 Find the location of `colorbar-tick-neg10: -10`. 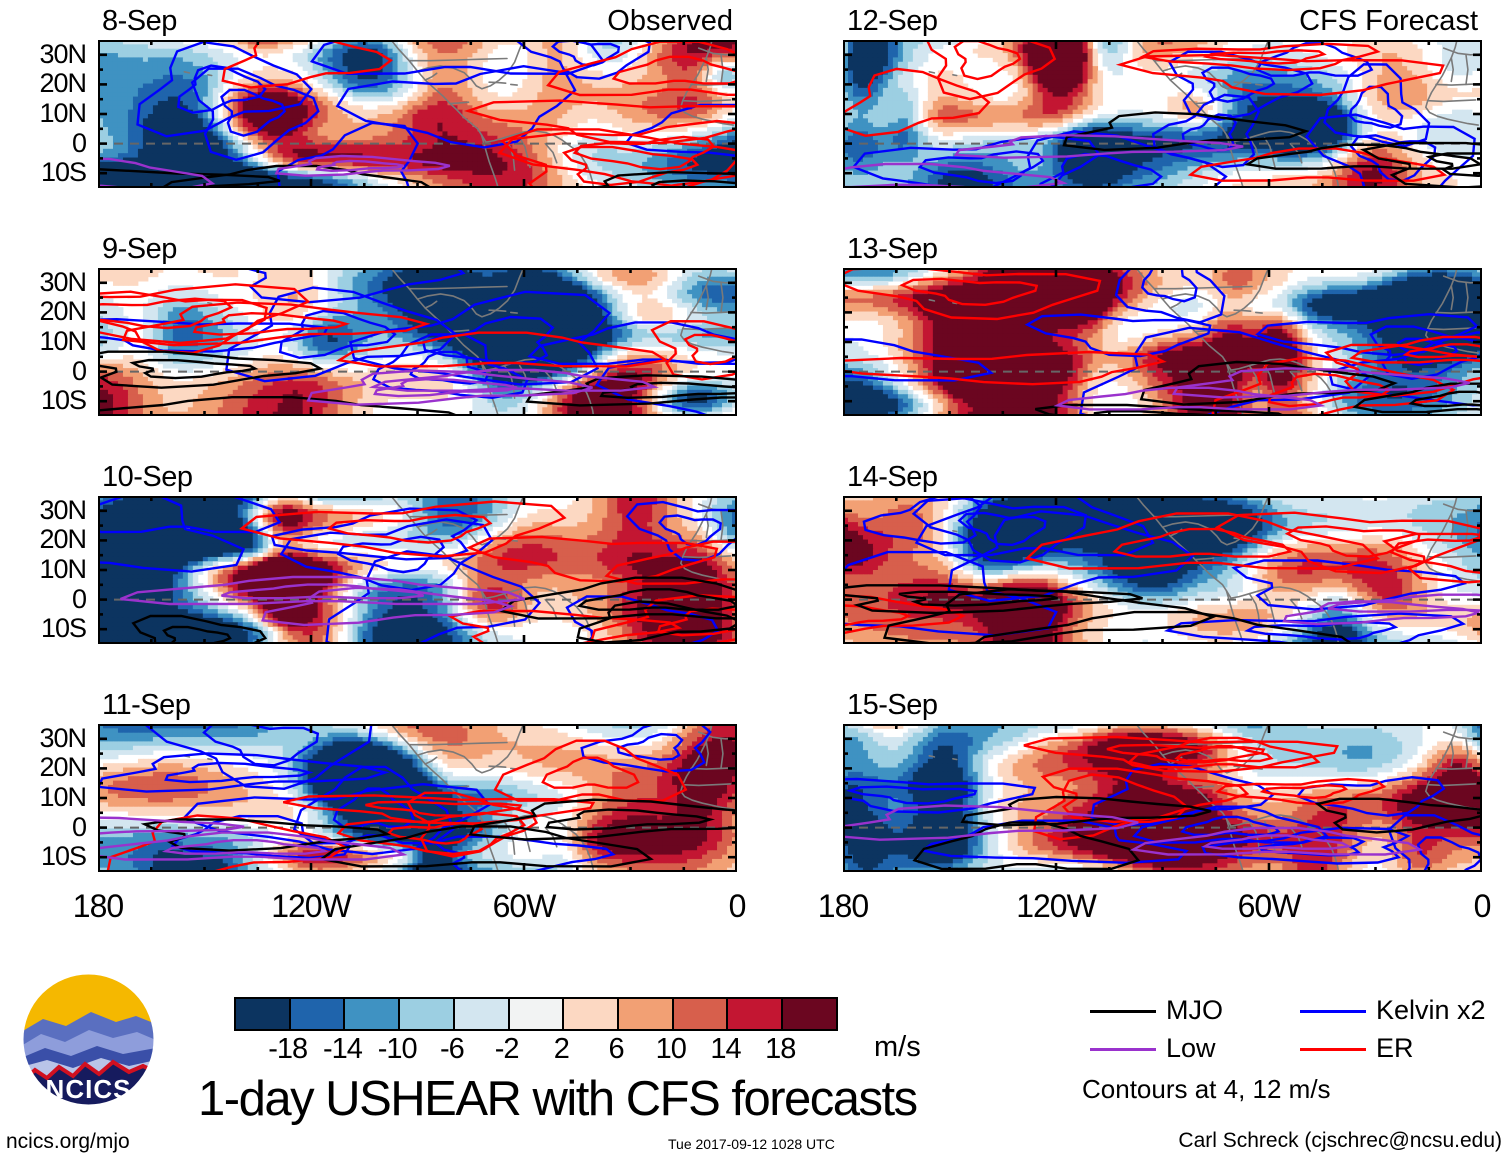

colorbar-tick-neg10: -10 is located at coordinates (397, 1049).